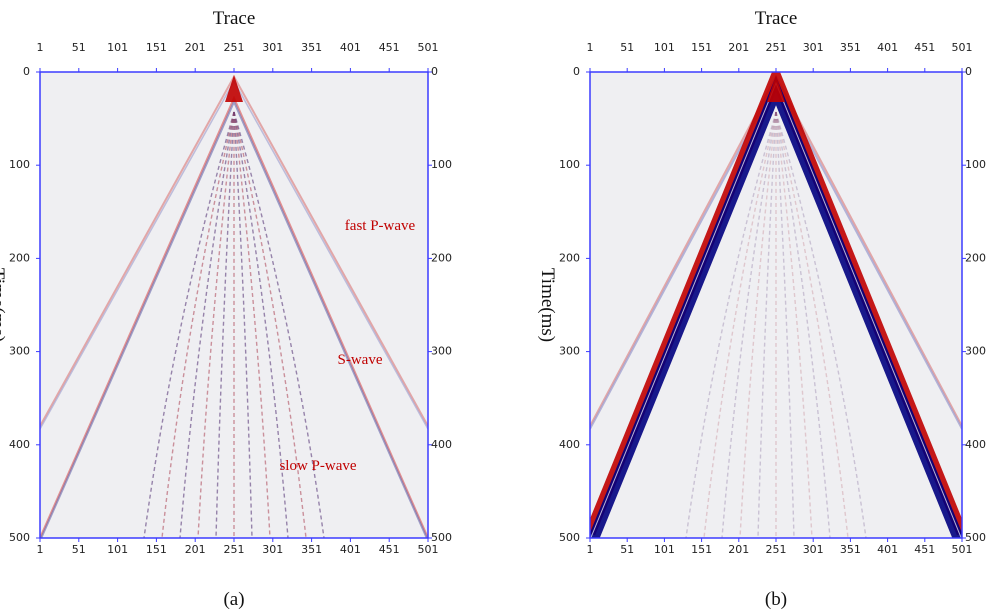 This screenshot has height=615, width=989. What do you see at coordinates (233, 599) in the screenshot?
I see `caption: (a)` at bounding box center [233, 599].